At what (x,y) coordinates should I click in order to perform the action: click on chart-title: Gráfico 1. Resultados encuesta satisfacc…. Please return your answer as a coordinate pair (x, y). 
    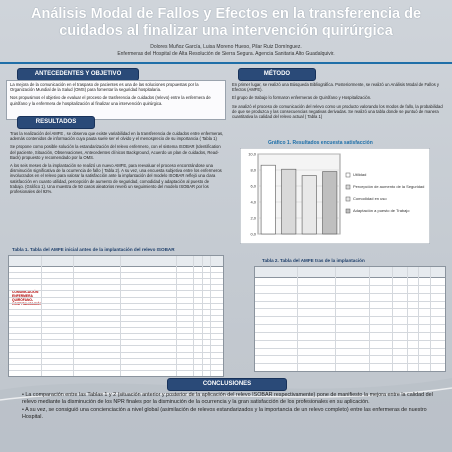
    Looking at the image, I should click on (320, 143).